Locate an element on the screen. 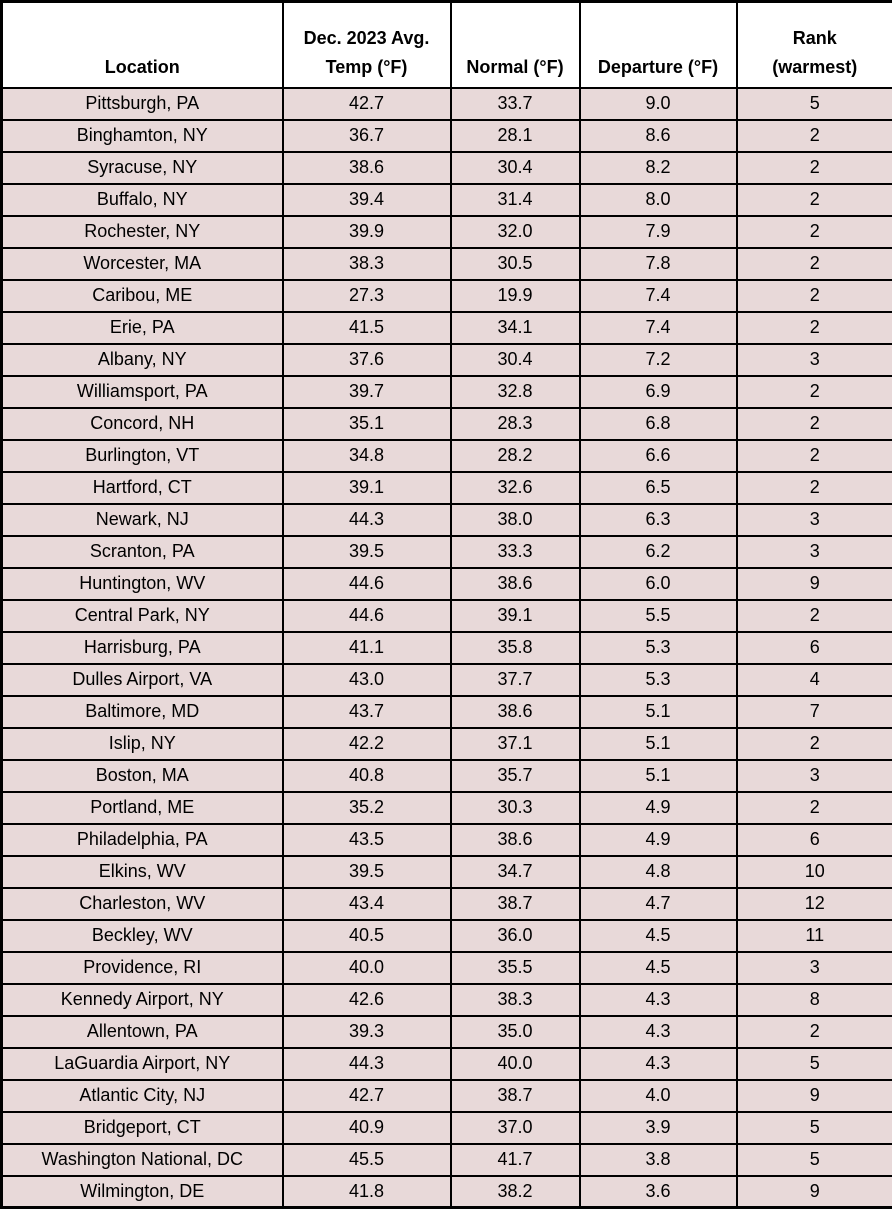  cell-avg_temp: 43.4 is located at coordinates (367, 904).